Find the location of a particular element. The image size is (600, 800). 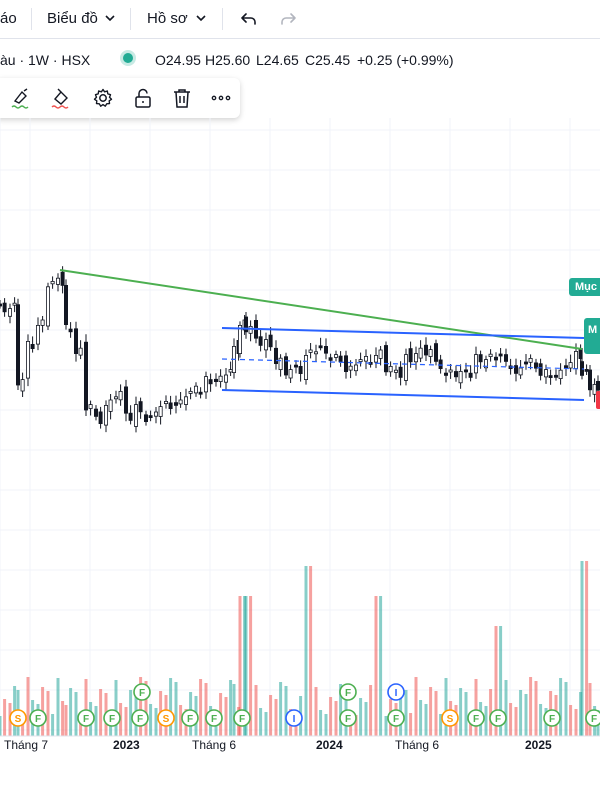

x-axis-label: 2025 is located at coordinates (538, 745).